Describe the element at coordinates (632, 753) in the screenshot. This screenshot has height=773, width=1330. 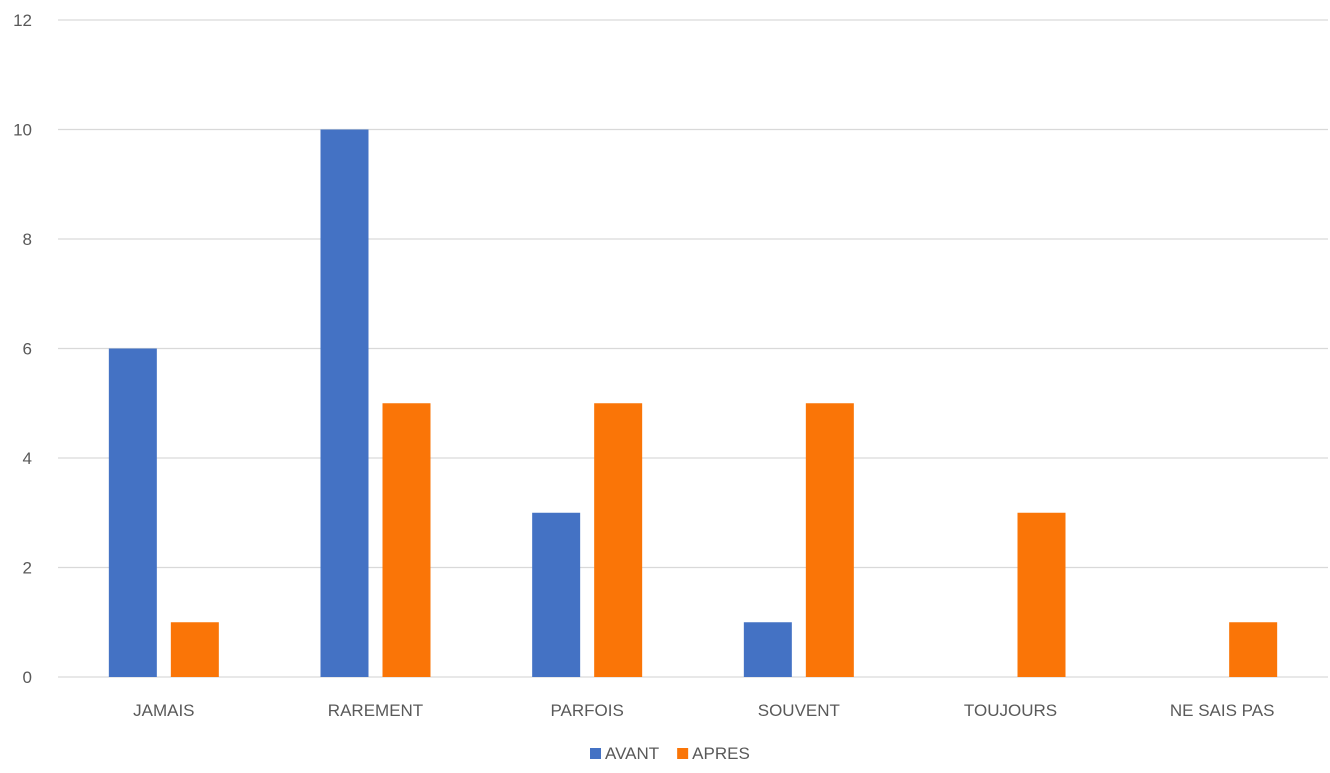
I see `legend-label-avant: AVANT` at that location.